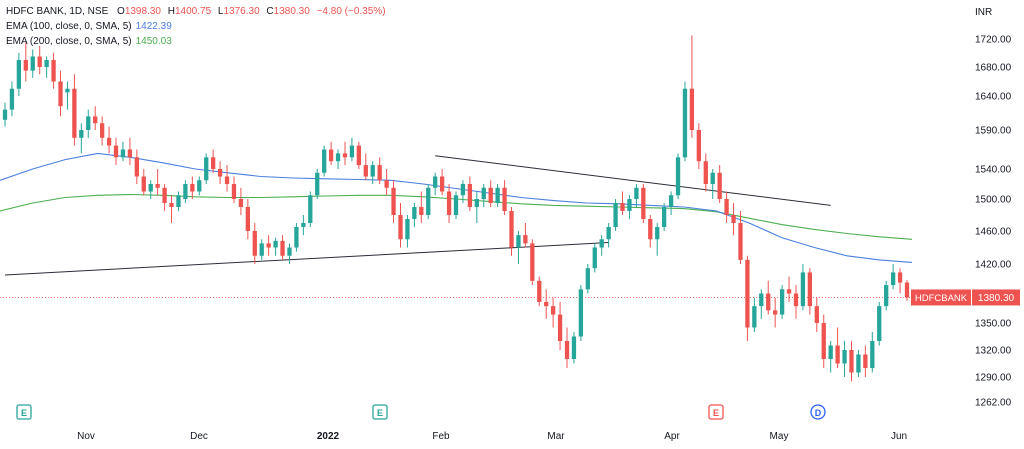  I want to click on symbol-badge-text: HDFCBANK, so click(941, 298).